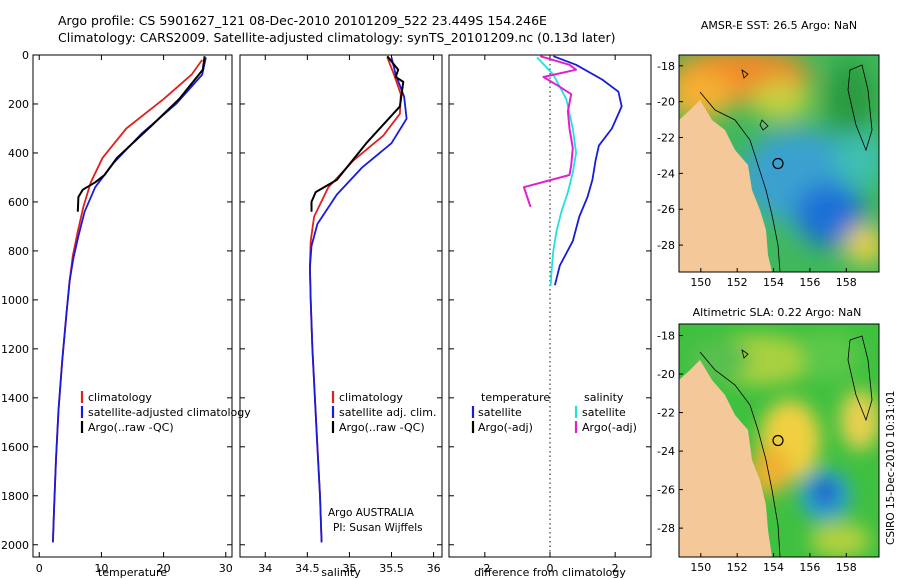  I want to click on y-tick-label: 800, so click(18, 251).